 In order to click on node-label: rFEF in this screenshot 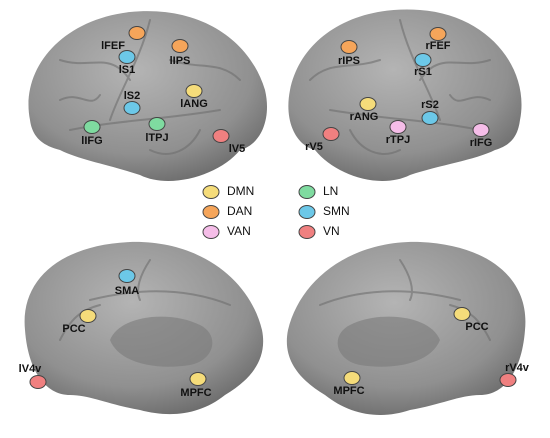, I will do `click(437, 46)`.